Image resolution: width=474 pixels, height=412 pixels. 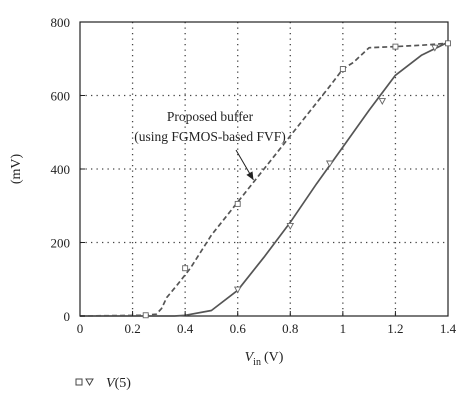 What do you see at coordinates (250, 176) in the screenshot?
I see `annotation-arrow-head` at bounding box center [250, 176].